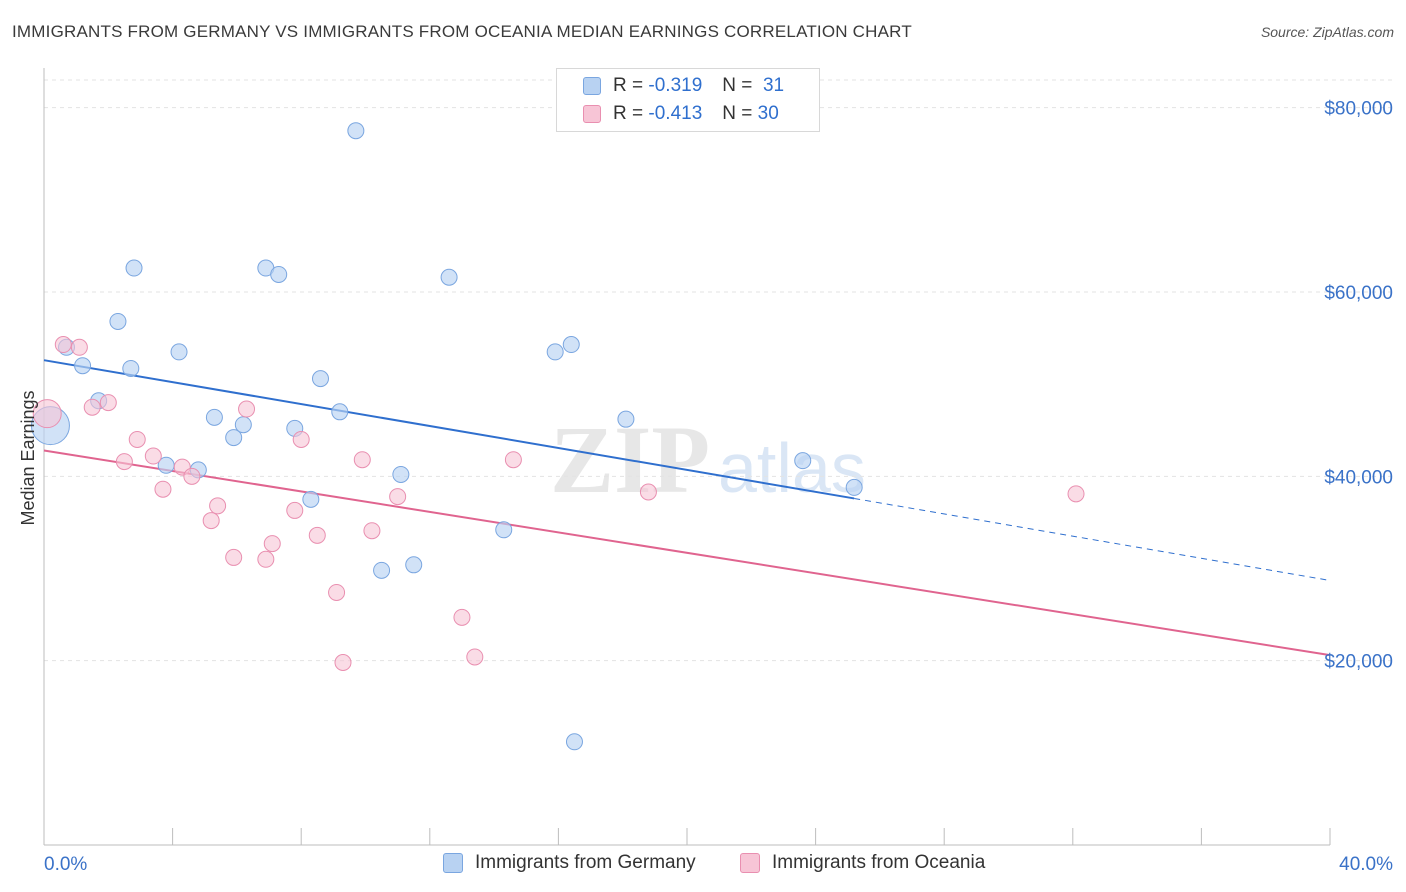 The width and height of the screenshot is (1406, 892). Describe the element at coordinates (750, 863) in the screenshot. I see `oceania-legend-swatch` at that location.